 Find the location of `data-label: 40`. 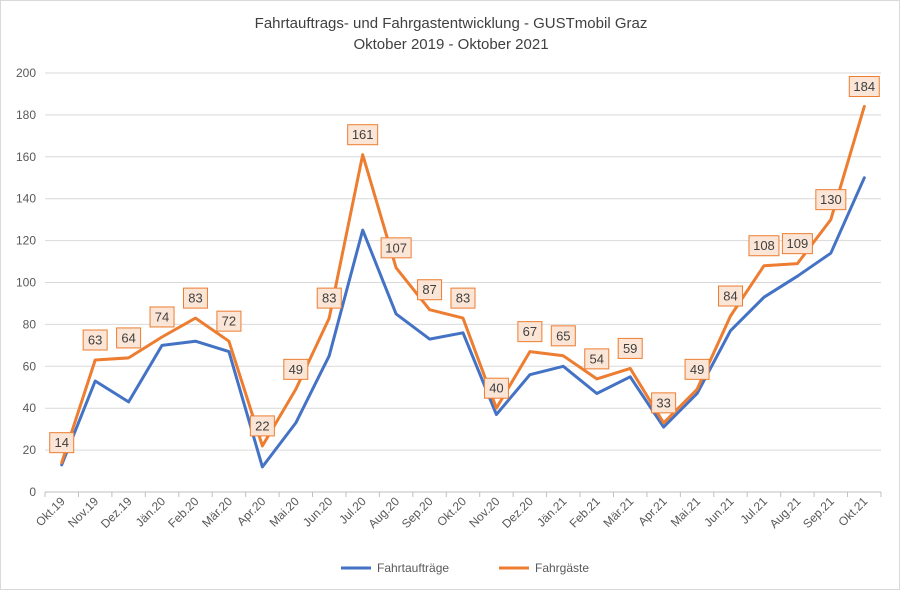

data-label: 40 is located at coordinates (496, 388).